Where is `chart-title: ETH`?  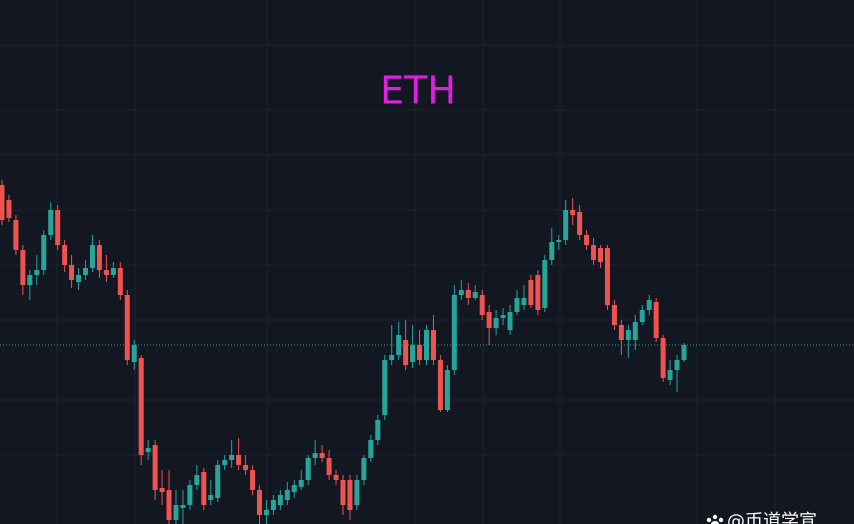
chart-title: ETH is located at coordinates (418, 91).